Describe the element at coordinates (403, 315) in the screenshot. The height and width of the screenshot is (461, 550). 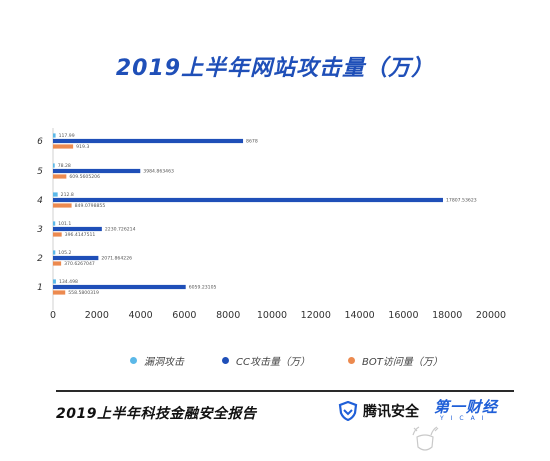
I see `x-tick-label: 16000` at that location.